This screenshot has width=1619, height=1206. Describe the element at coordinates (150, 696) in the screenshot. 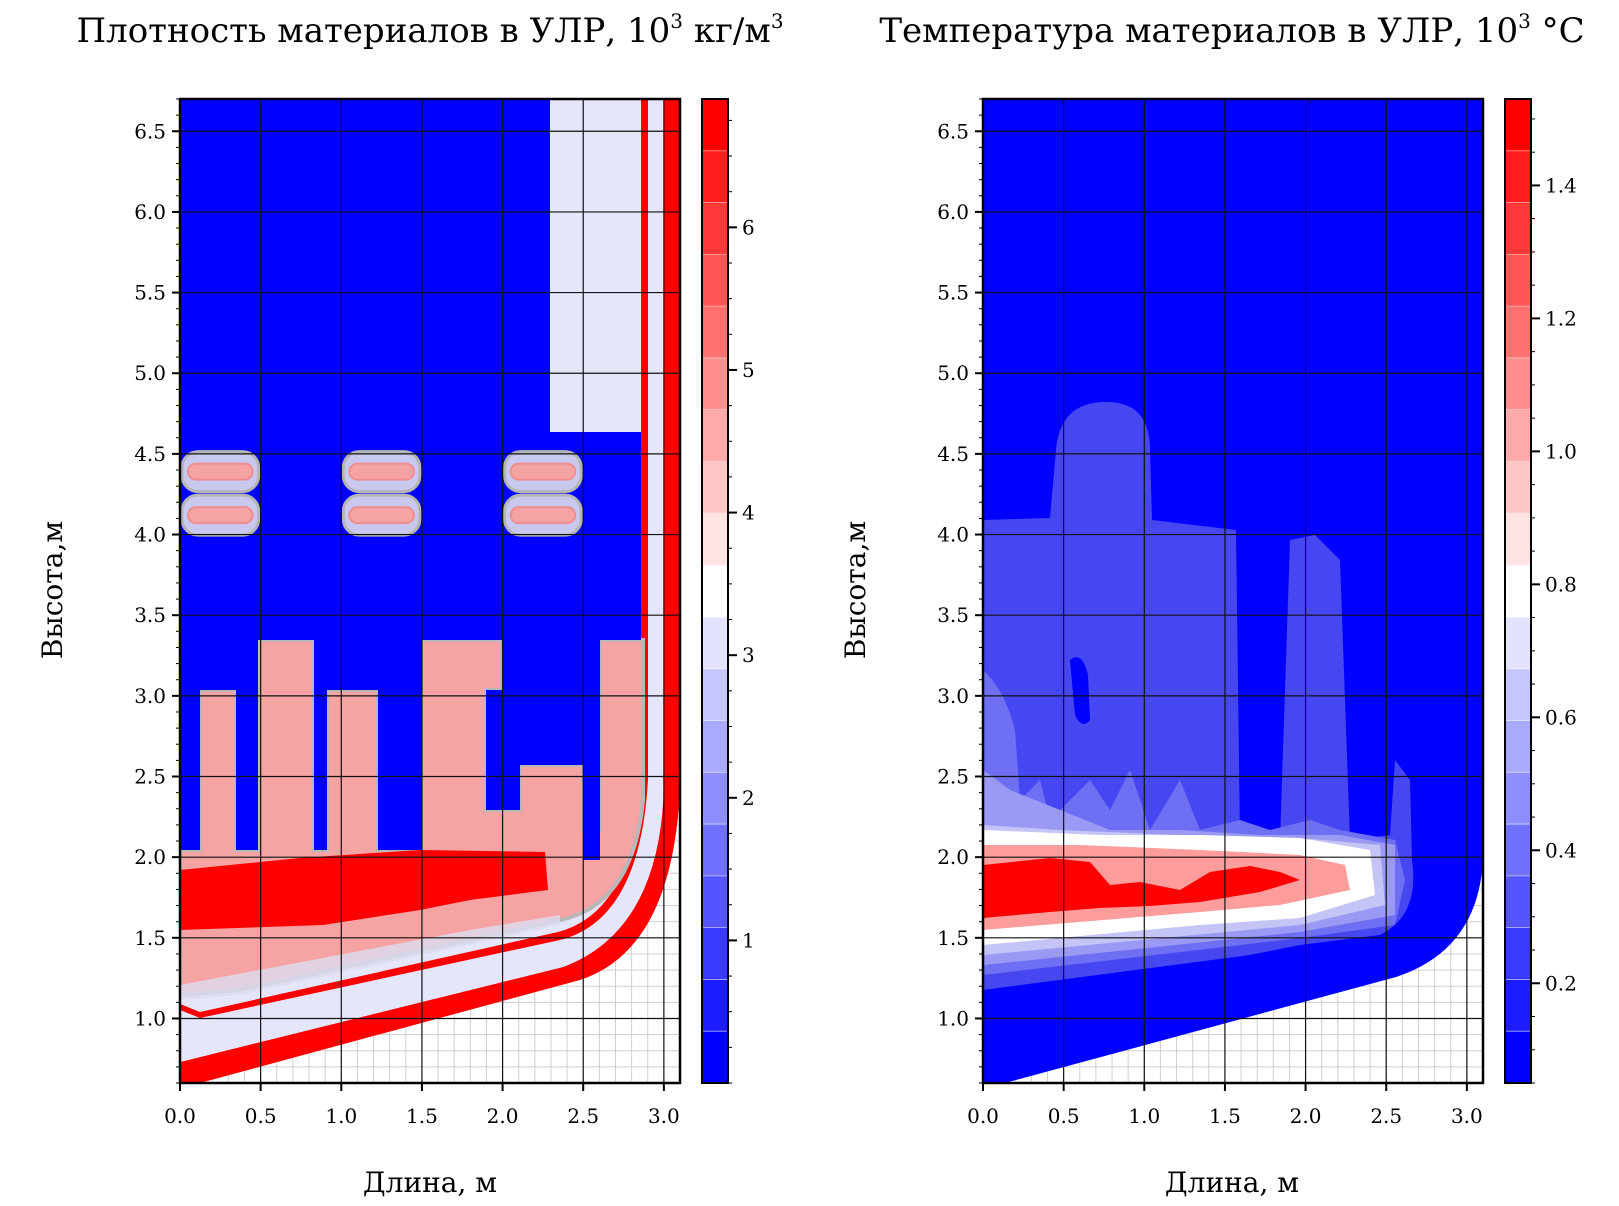

I see `density-ytick-label: 3.0` at that location.